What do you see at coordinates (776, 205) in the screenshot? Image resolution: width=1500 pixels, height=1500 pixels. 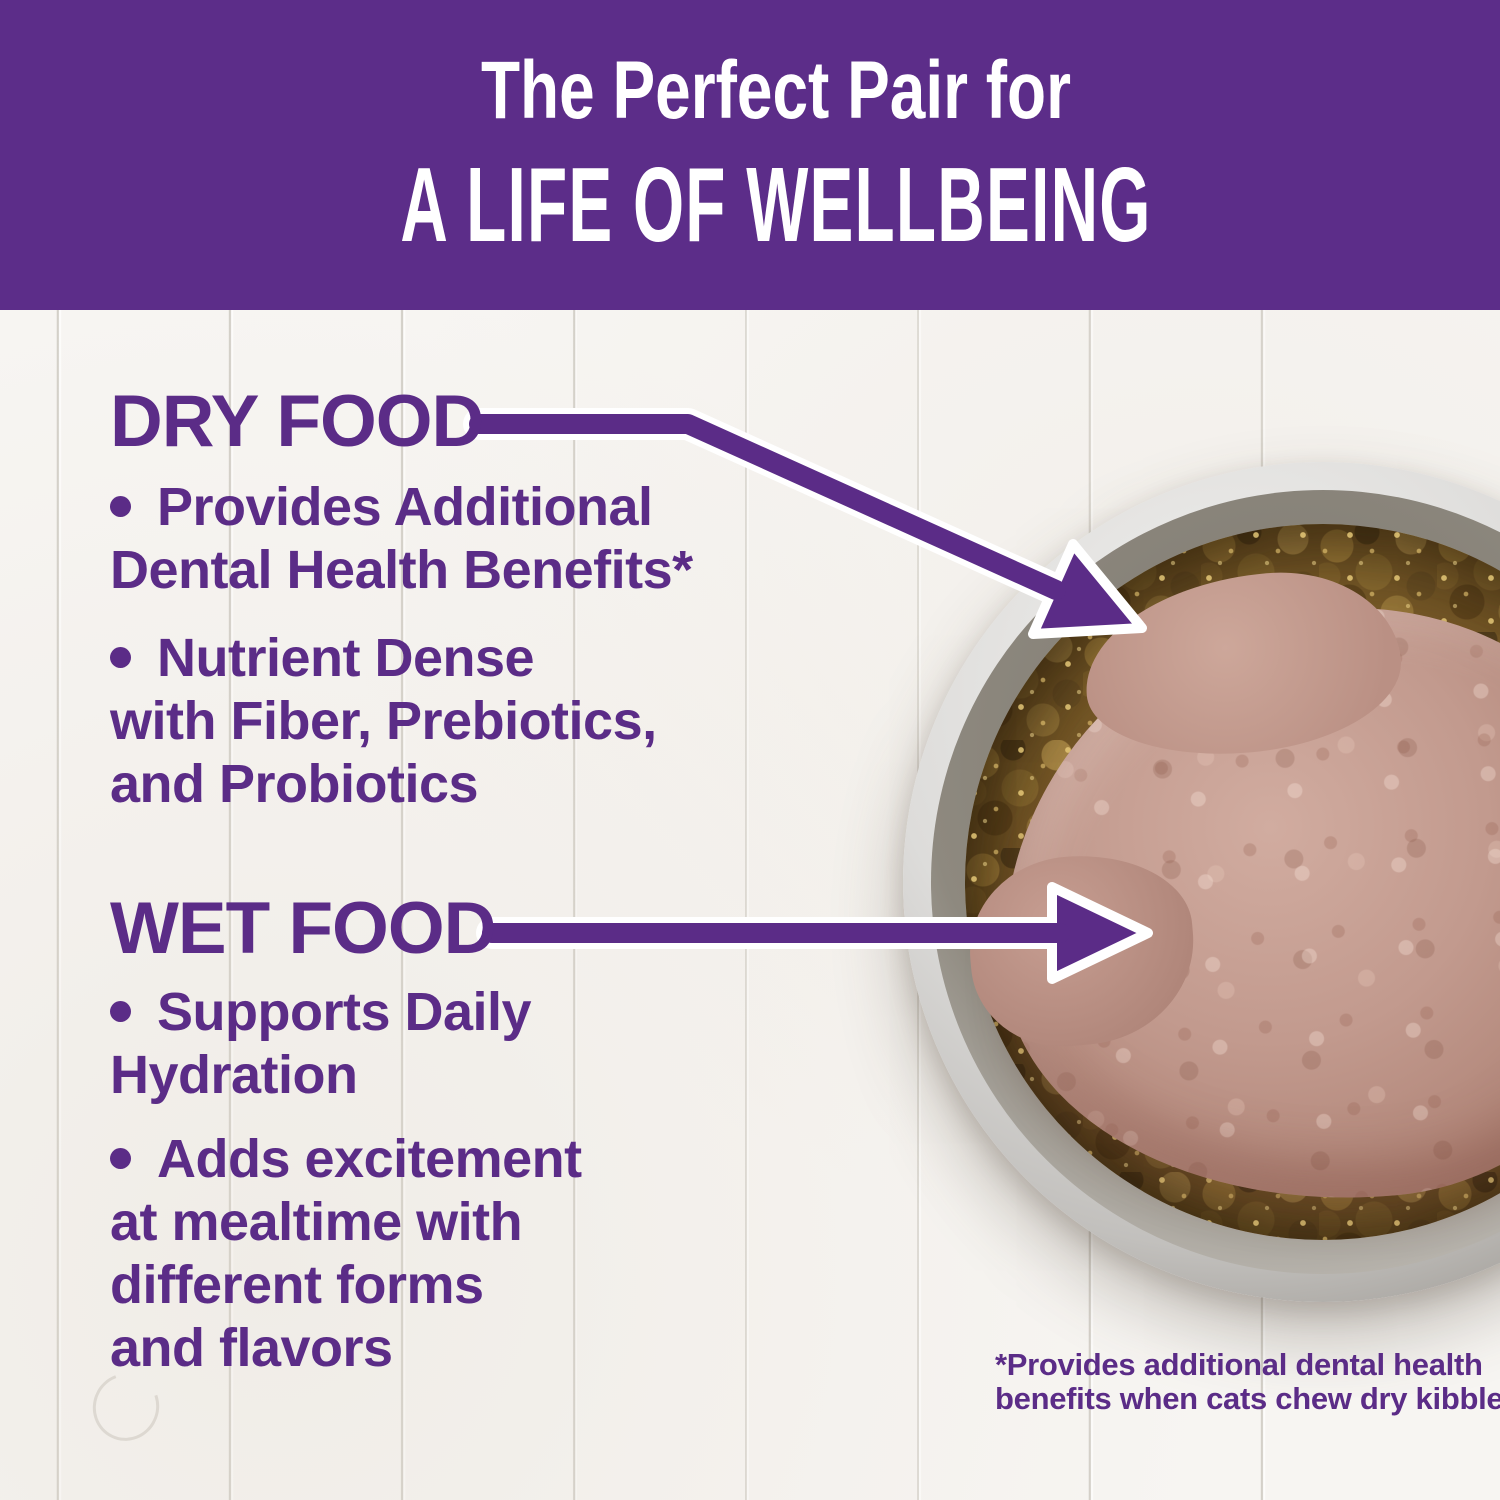 I see `header-line-2: A LIFE OF WELLBEING` at bounding box center [776, 205].